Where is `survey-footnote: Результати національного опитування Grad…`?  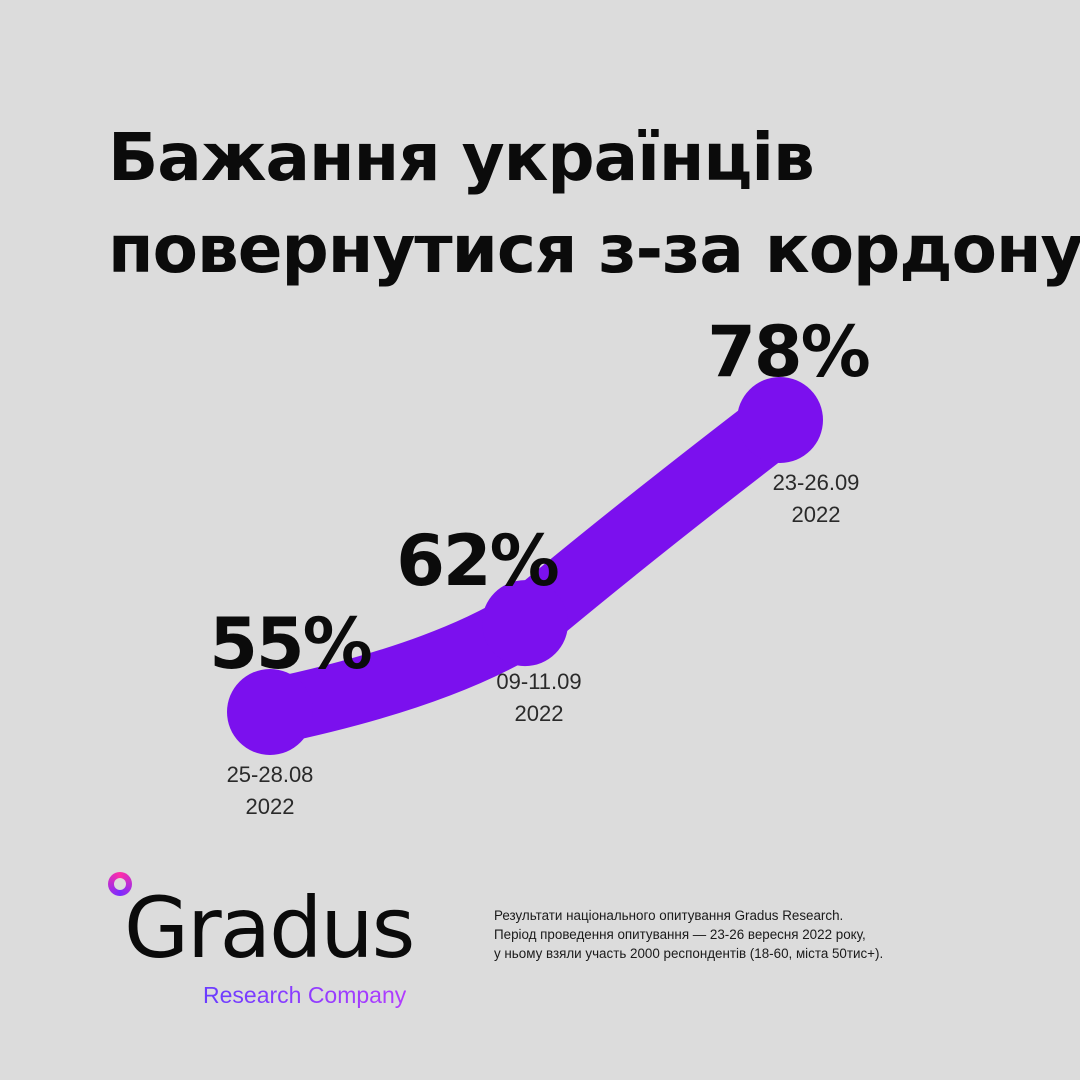 survey-footnote: Результати національного опитування Grad… is located at coordinates (729, 934).